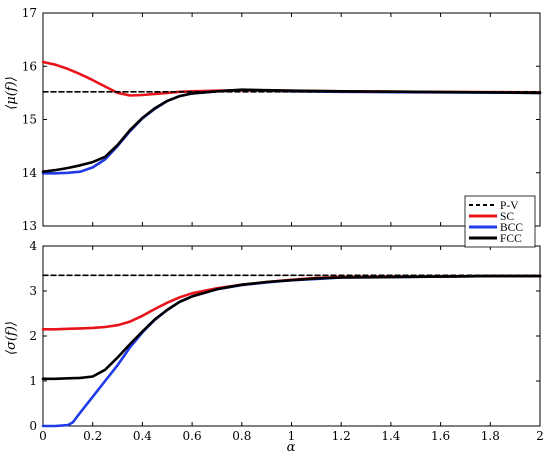 The image size is (550, 459). What do you see at coordinates (509, 206) in the screenshot?
I see `legend-label-p-v: P-V` at bounding box center [509, 206].